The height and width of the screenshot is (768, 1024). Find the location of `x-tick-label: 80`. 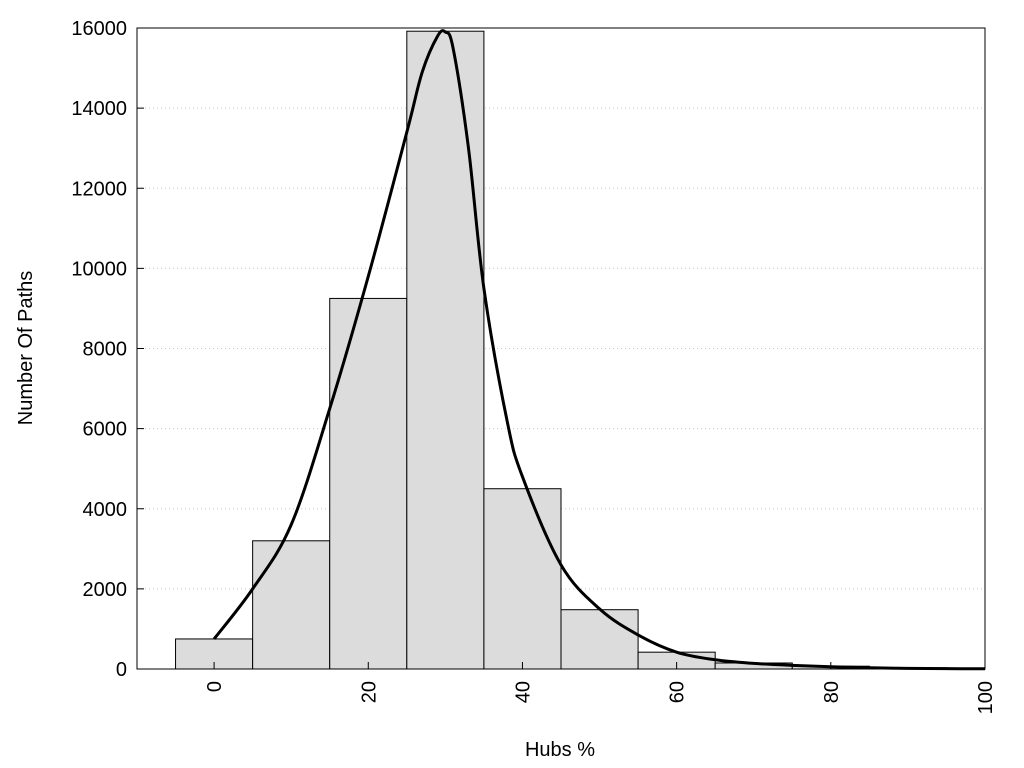

x-tick-label: 80 is located at coordinates (832, 692).